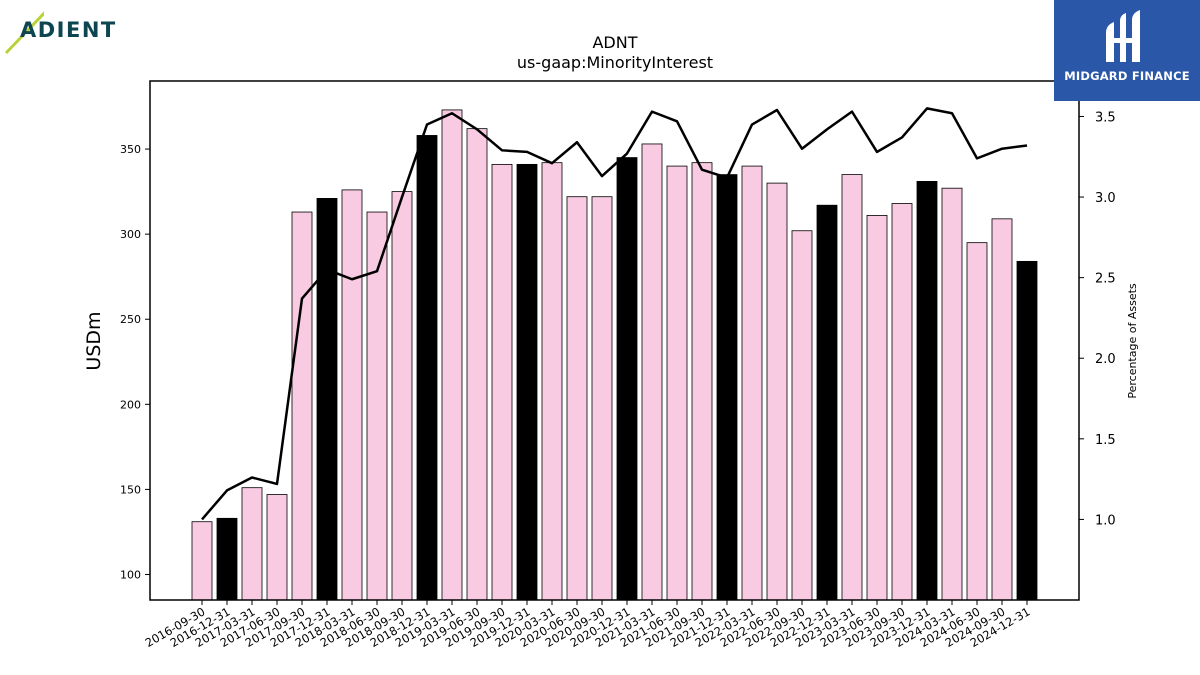 The width and height of the screenshot is (1200, 675). What do you see at coordinates (1105, 520) in the screenshot?
I see `y-right-tick-label: 1.0` at bounding box center [1105, 520].